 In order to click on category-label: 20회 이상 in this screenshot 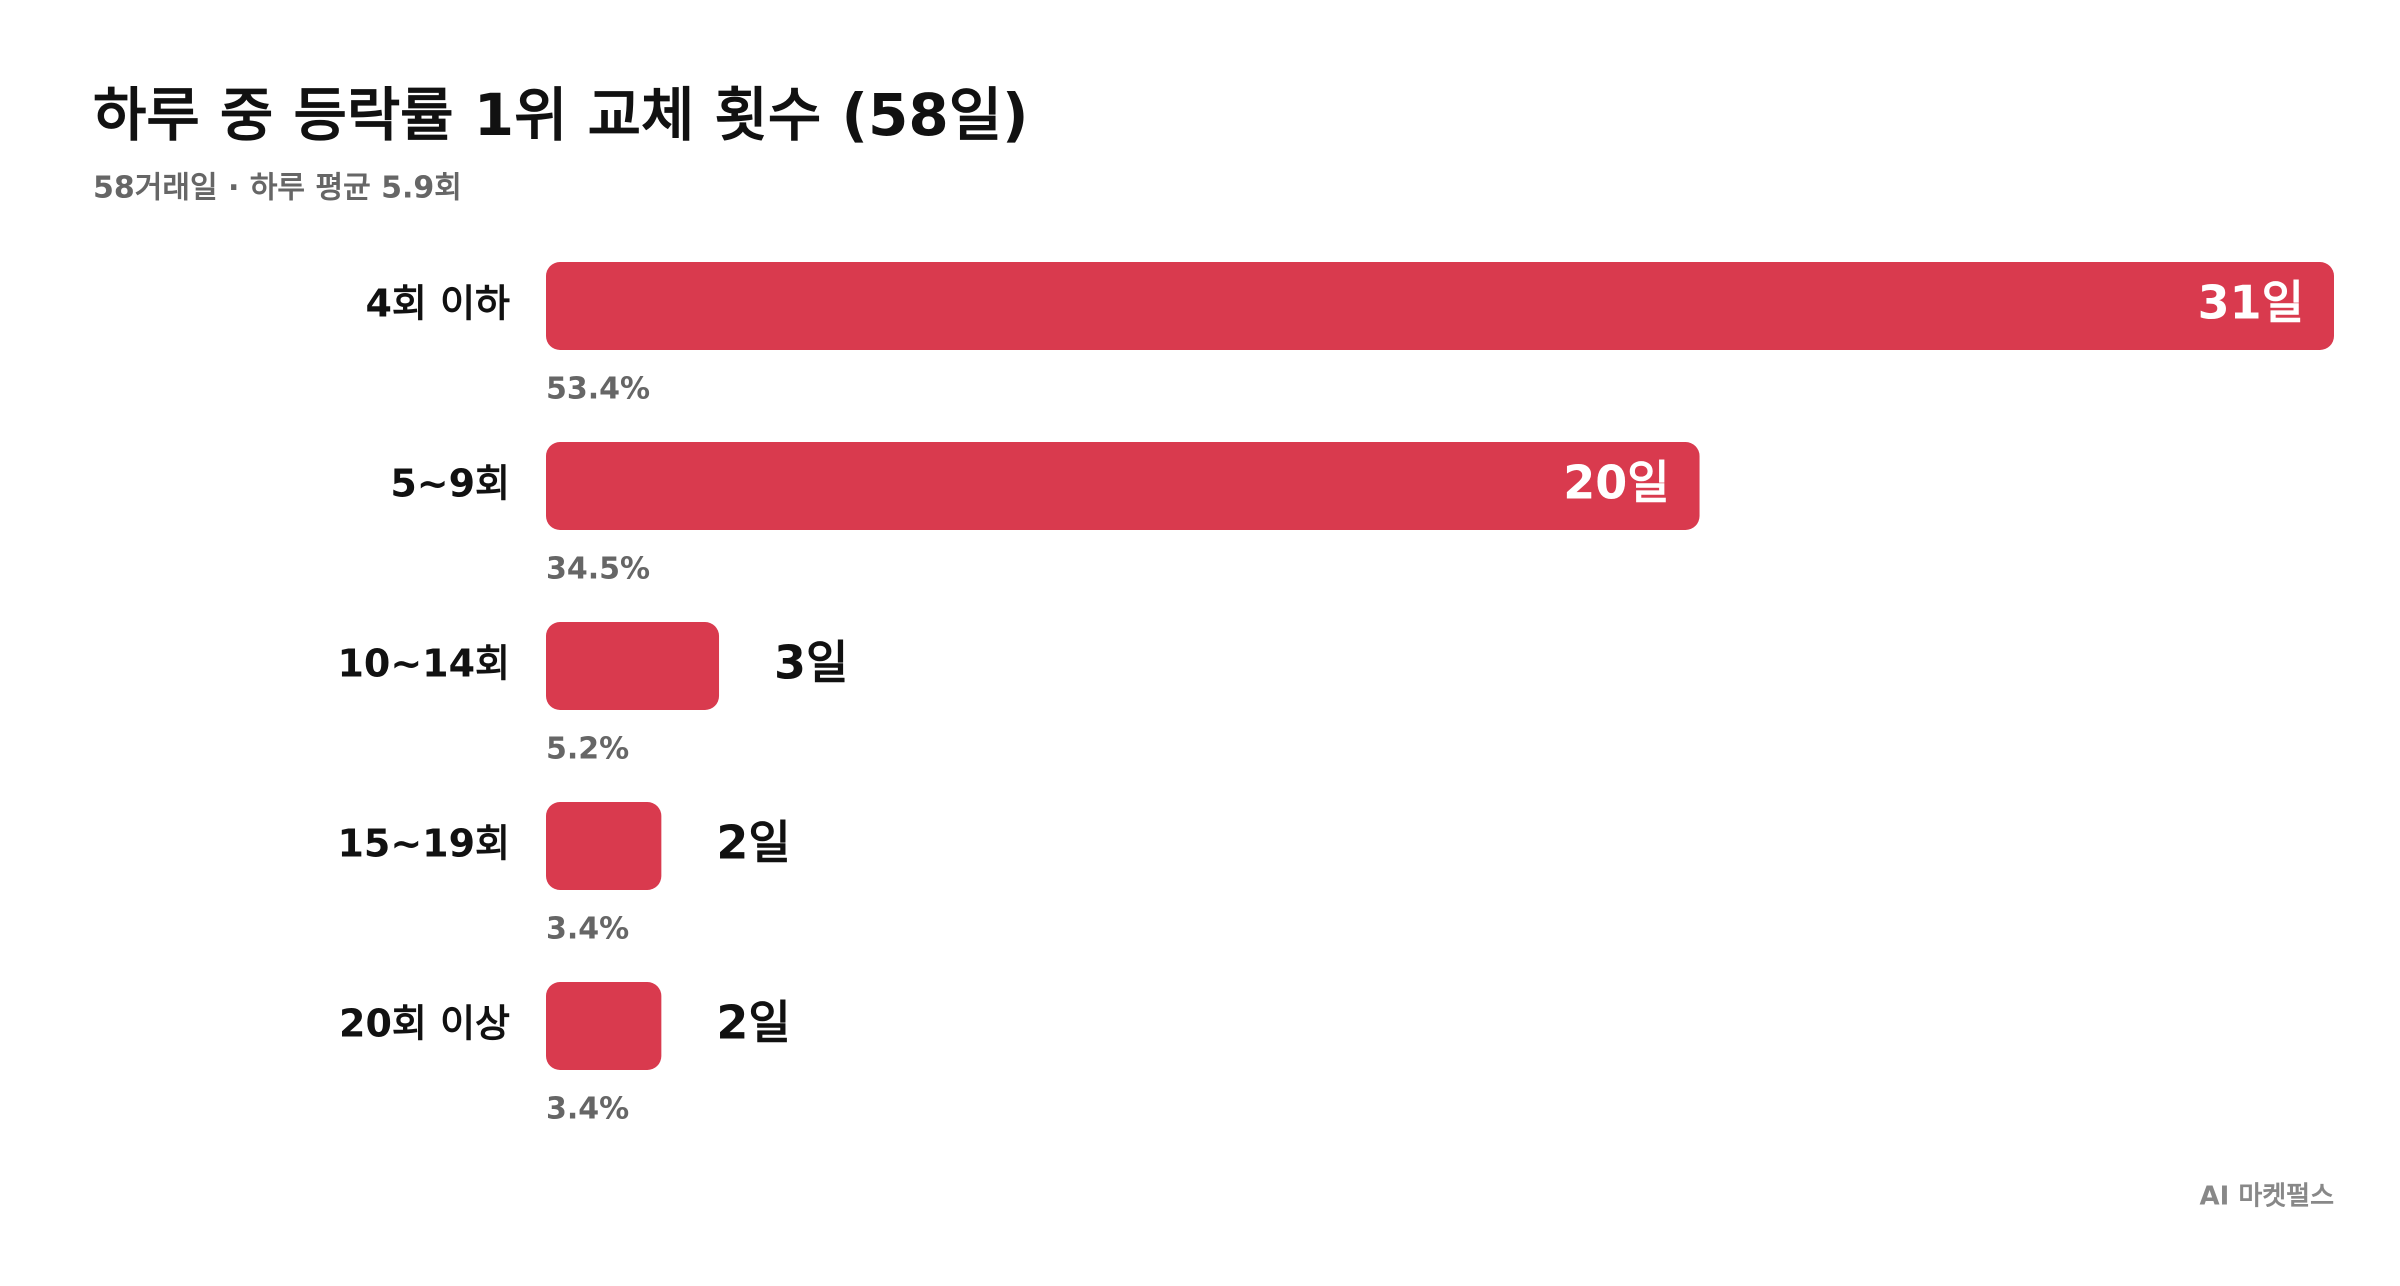, I will do `click(424, 1024)`.